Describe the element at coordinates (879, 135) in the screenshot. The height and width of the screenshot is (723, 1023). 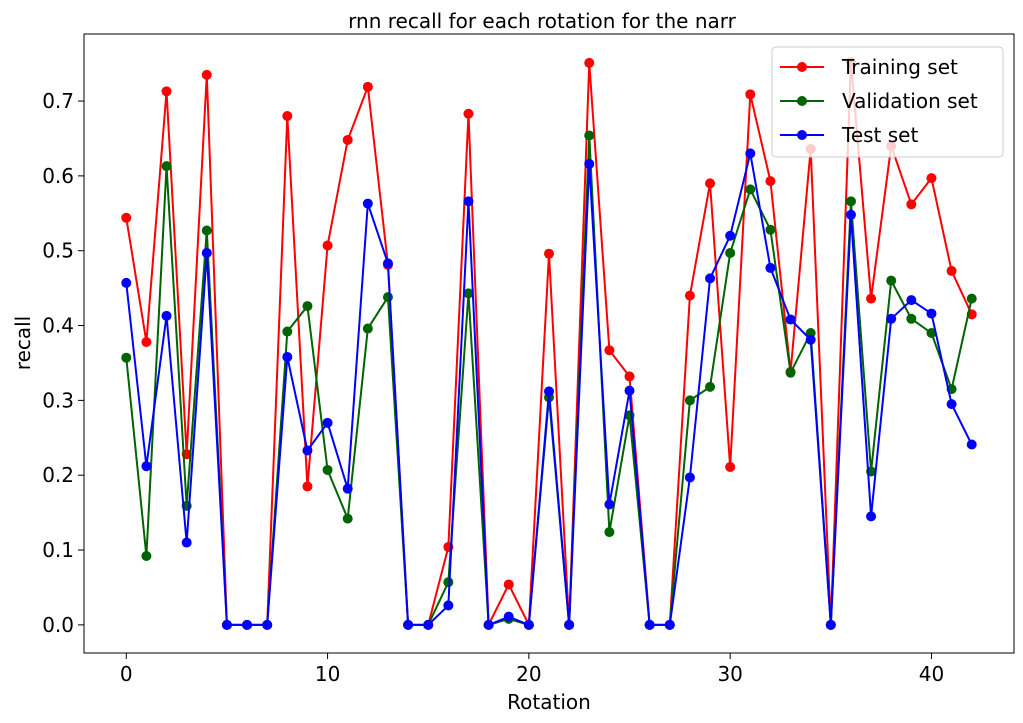
I see `legend-label-test-set: Test set` at that location.